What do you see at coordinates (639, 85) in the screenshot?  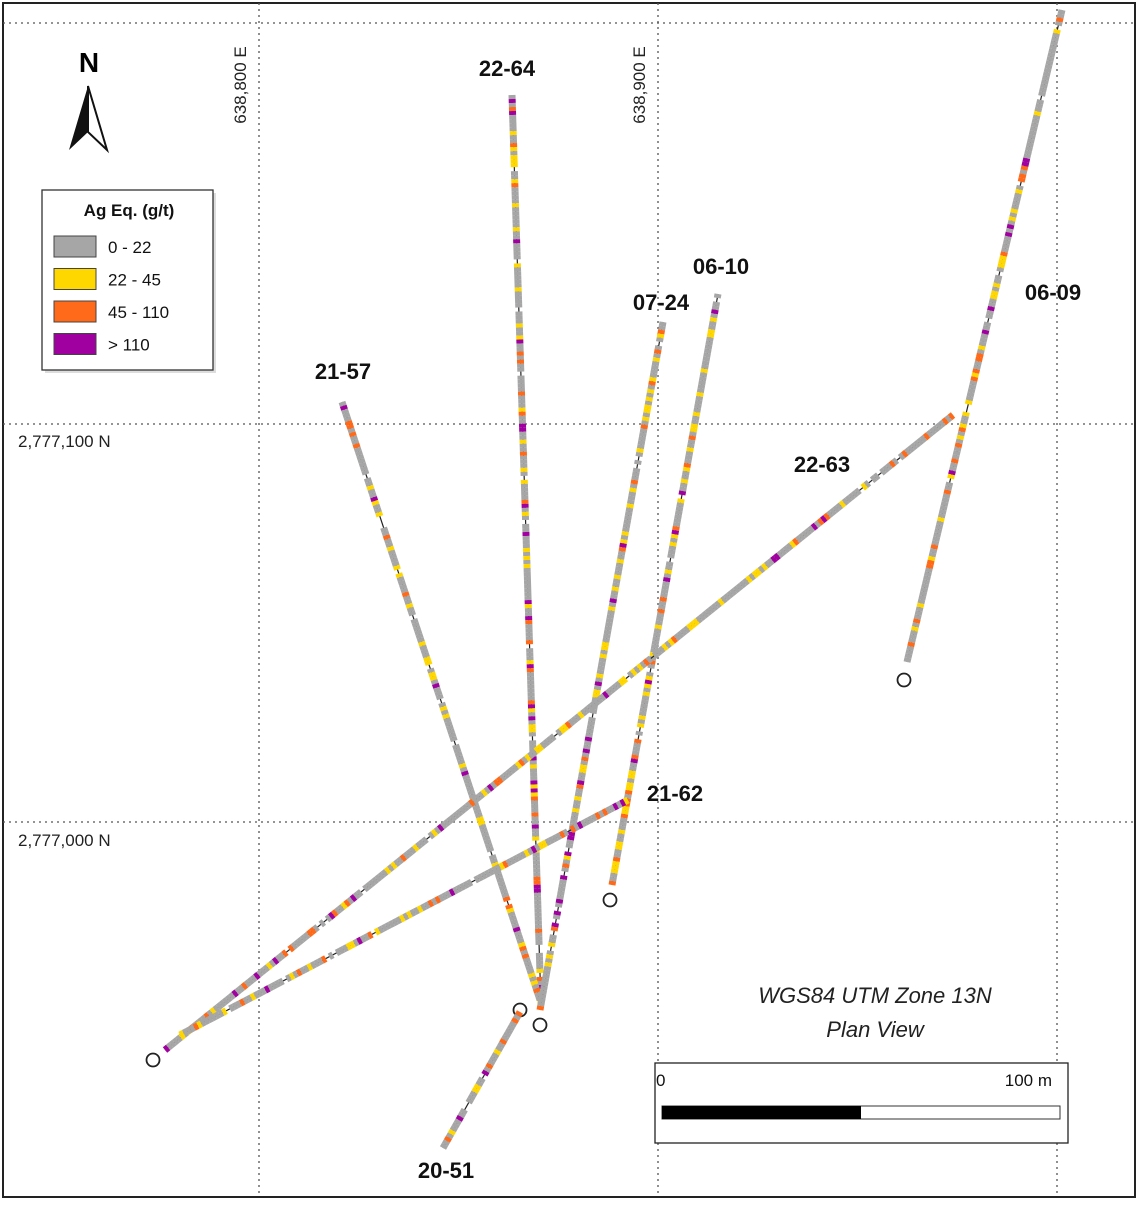 I see `easting-label: 638,900 E` at bounding box center [639, 85].